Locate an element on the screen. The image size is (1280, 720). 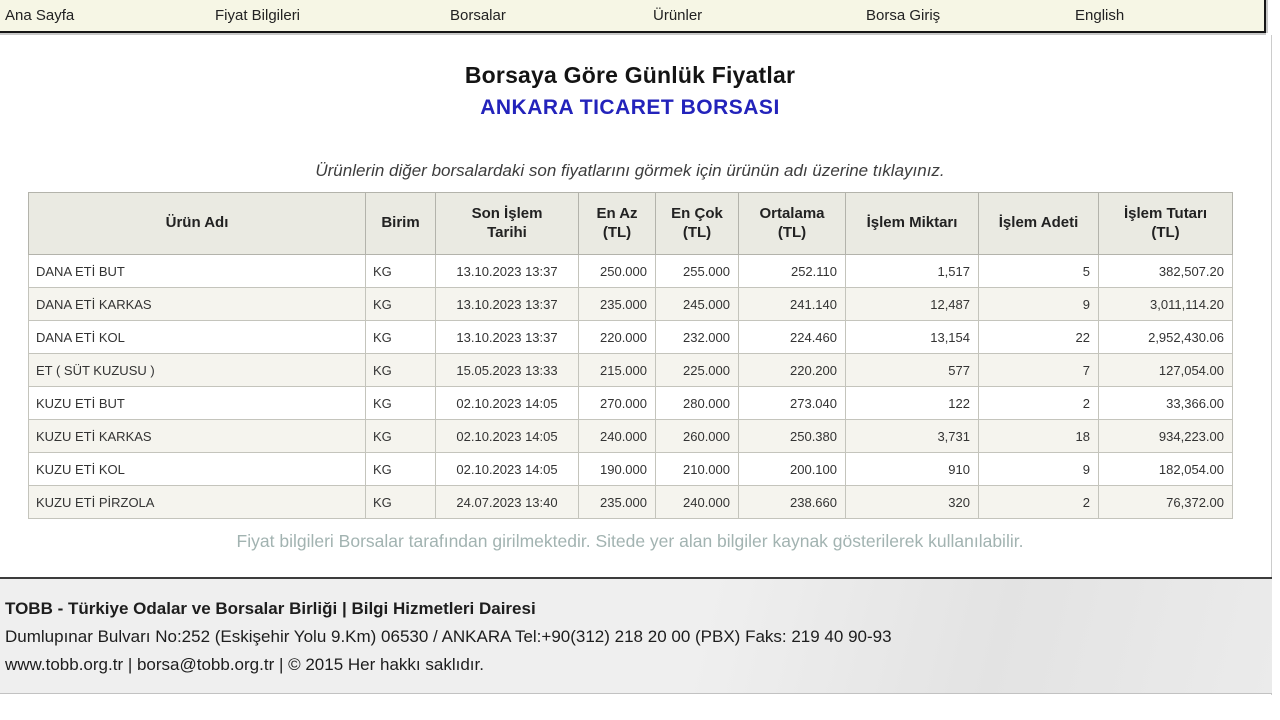
table-cell: 224.460 is located at coordinates (792, 337).